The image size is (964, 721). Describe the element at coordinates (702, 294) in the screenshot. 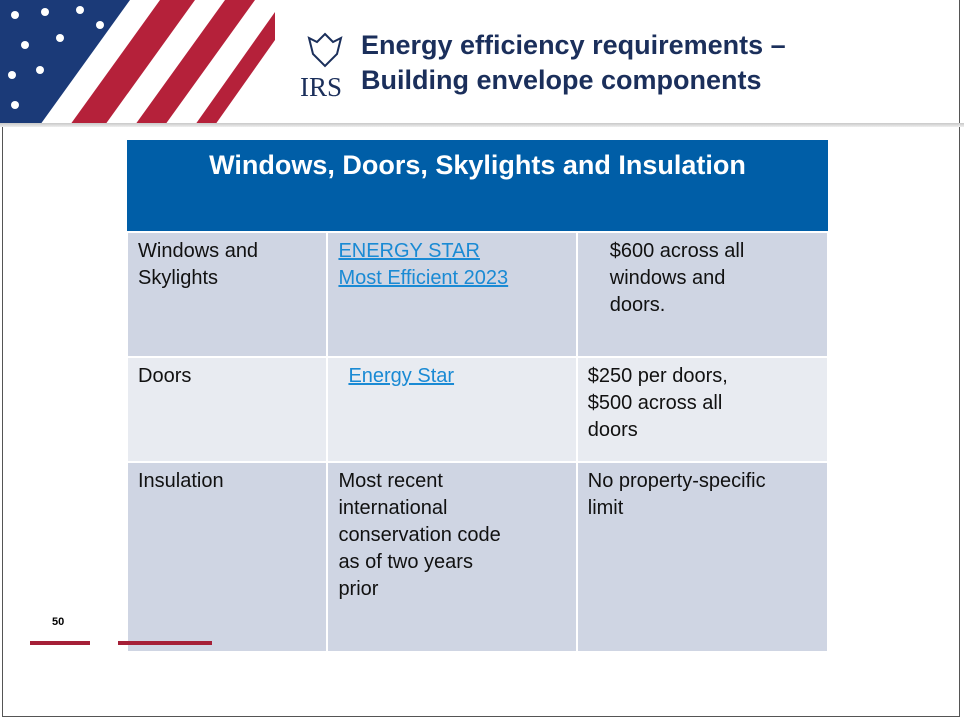

I see `table-cell: $600 across all windows and doors.` at that location.